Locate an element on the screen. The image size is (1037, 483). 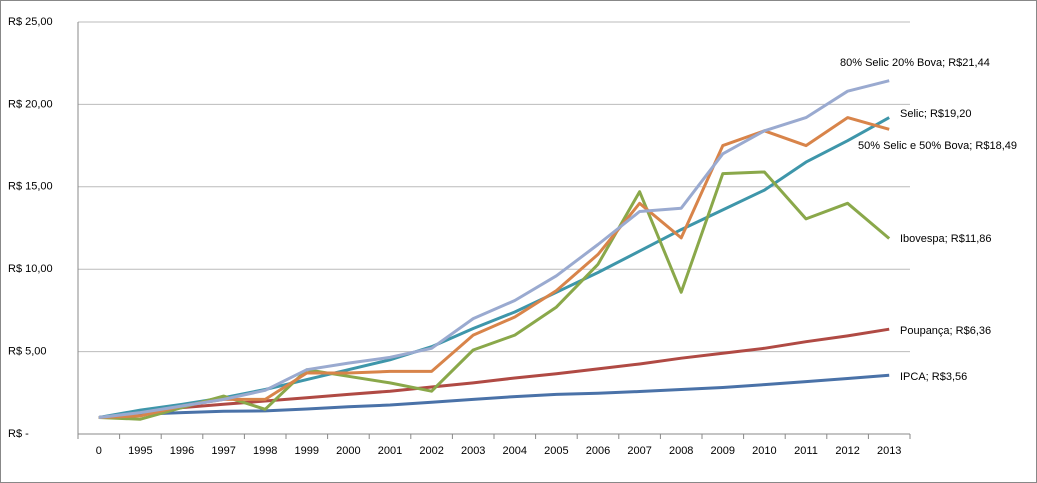
data-label: Selic; R$19,20 is located at coordinates (936, 114).